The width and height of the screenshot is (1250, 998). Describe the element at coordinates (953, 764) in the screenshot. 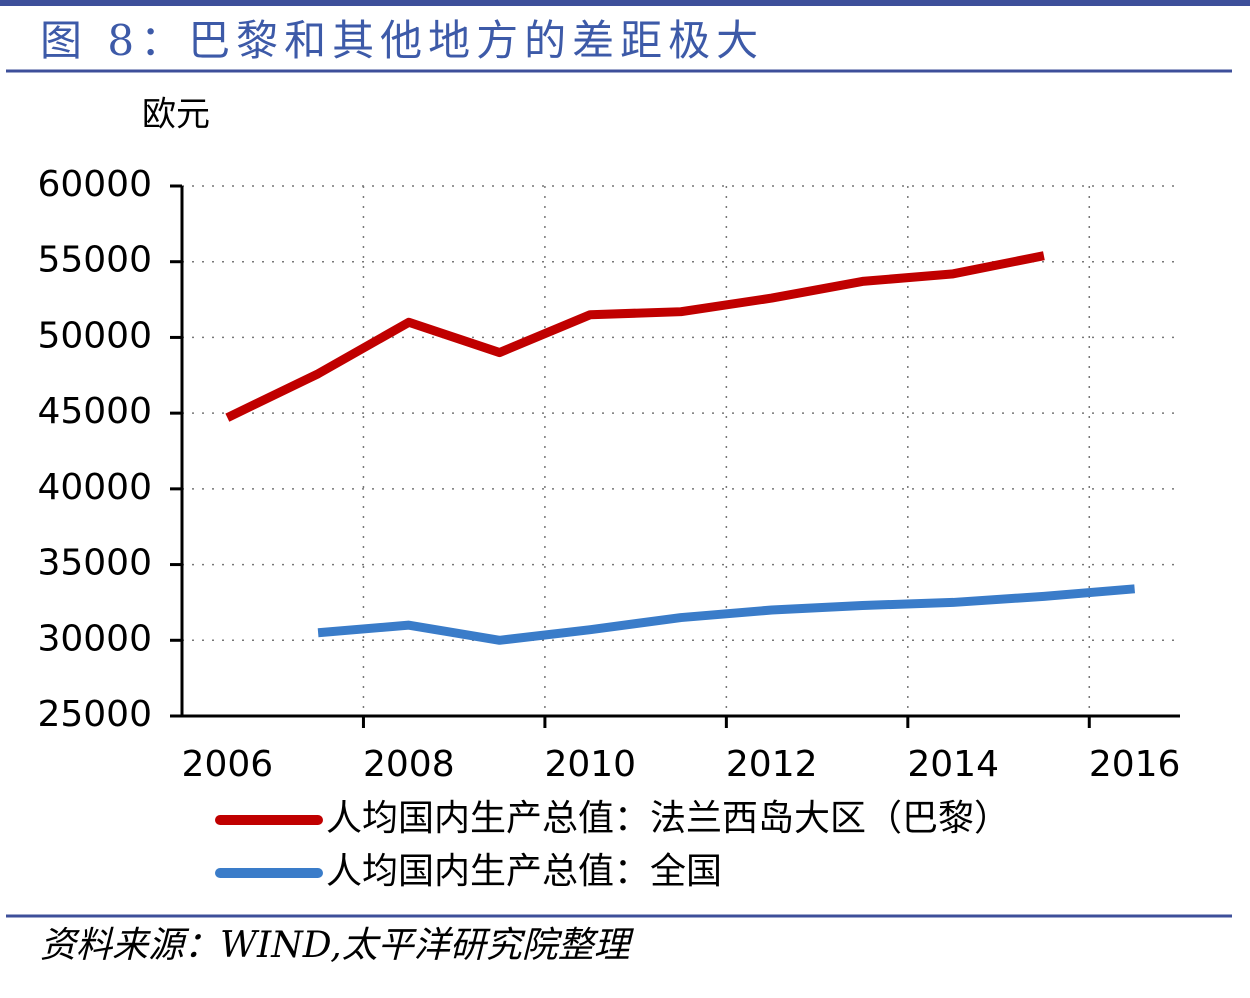

I see `x-tick-label: 2014` at that location.